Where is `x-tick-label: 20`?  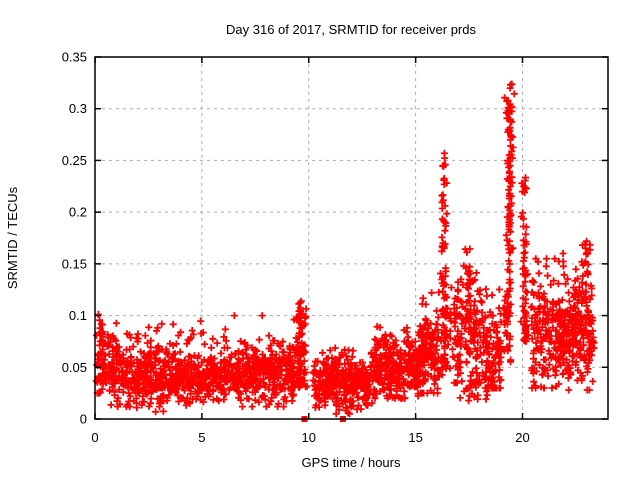 x-tick-label: 20 is located at coordinates (522, 437).